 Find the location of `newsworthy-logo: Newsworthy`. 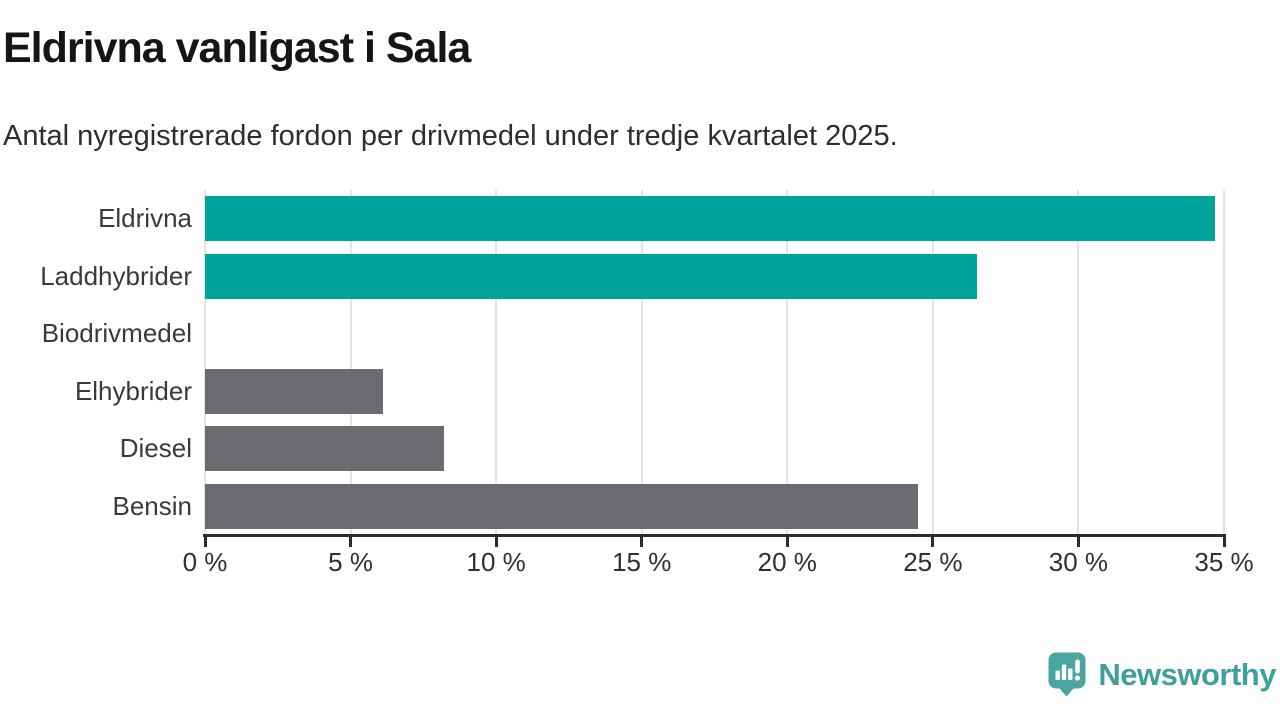

newsworthy-logo: Newsworthy is located at coordinates (1162, 674).